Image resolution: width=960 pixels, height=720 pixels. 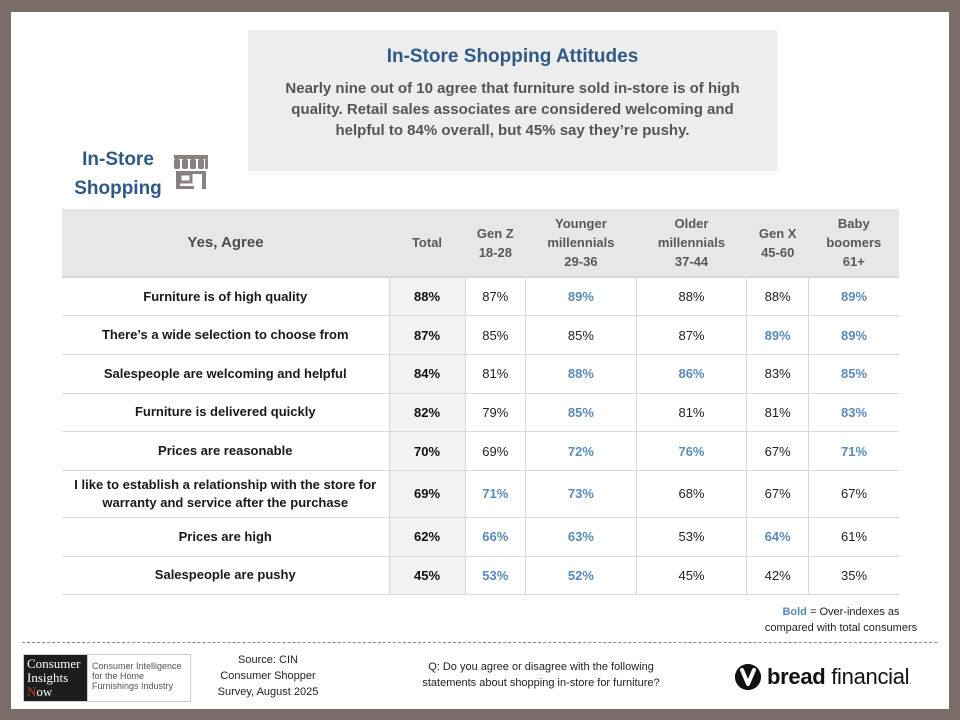 What do you see at coordinates (118, 159) in the screenshot?
I see `section-label-line1: In-Store` at bounding box center [118, 159].